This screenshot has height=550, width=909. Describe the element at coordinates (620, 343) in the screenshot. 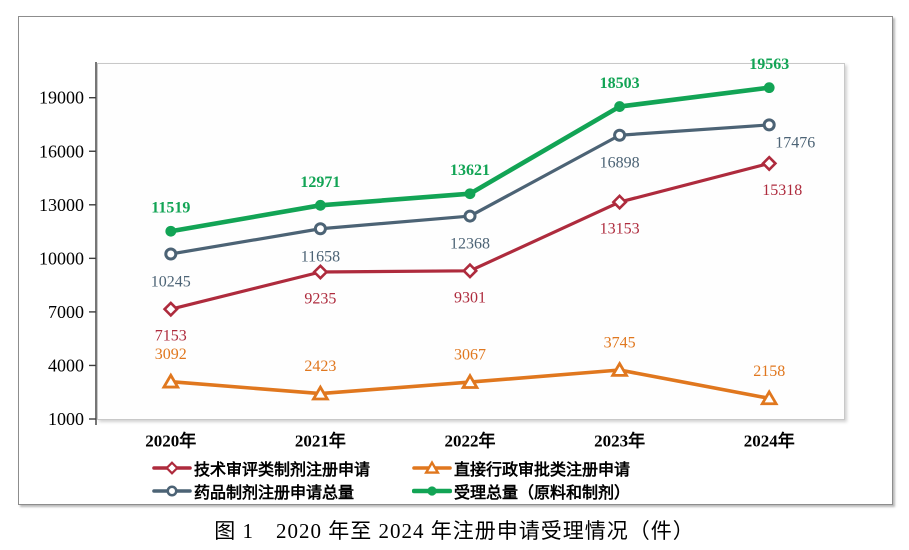

I see `data-label: 3745` at that location.